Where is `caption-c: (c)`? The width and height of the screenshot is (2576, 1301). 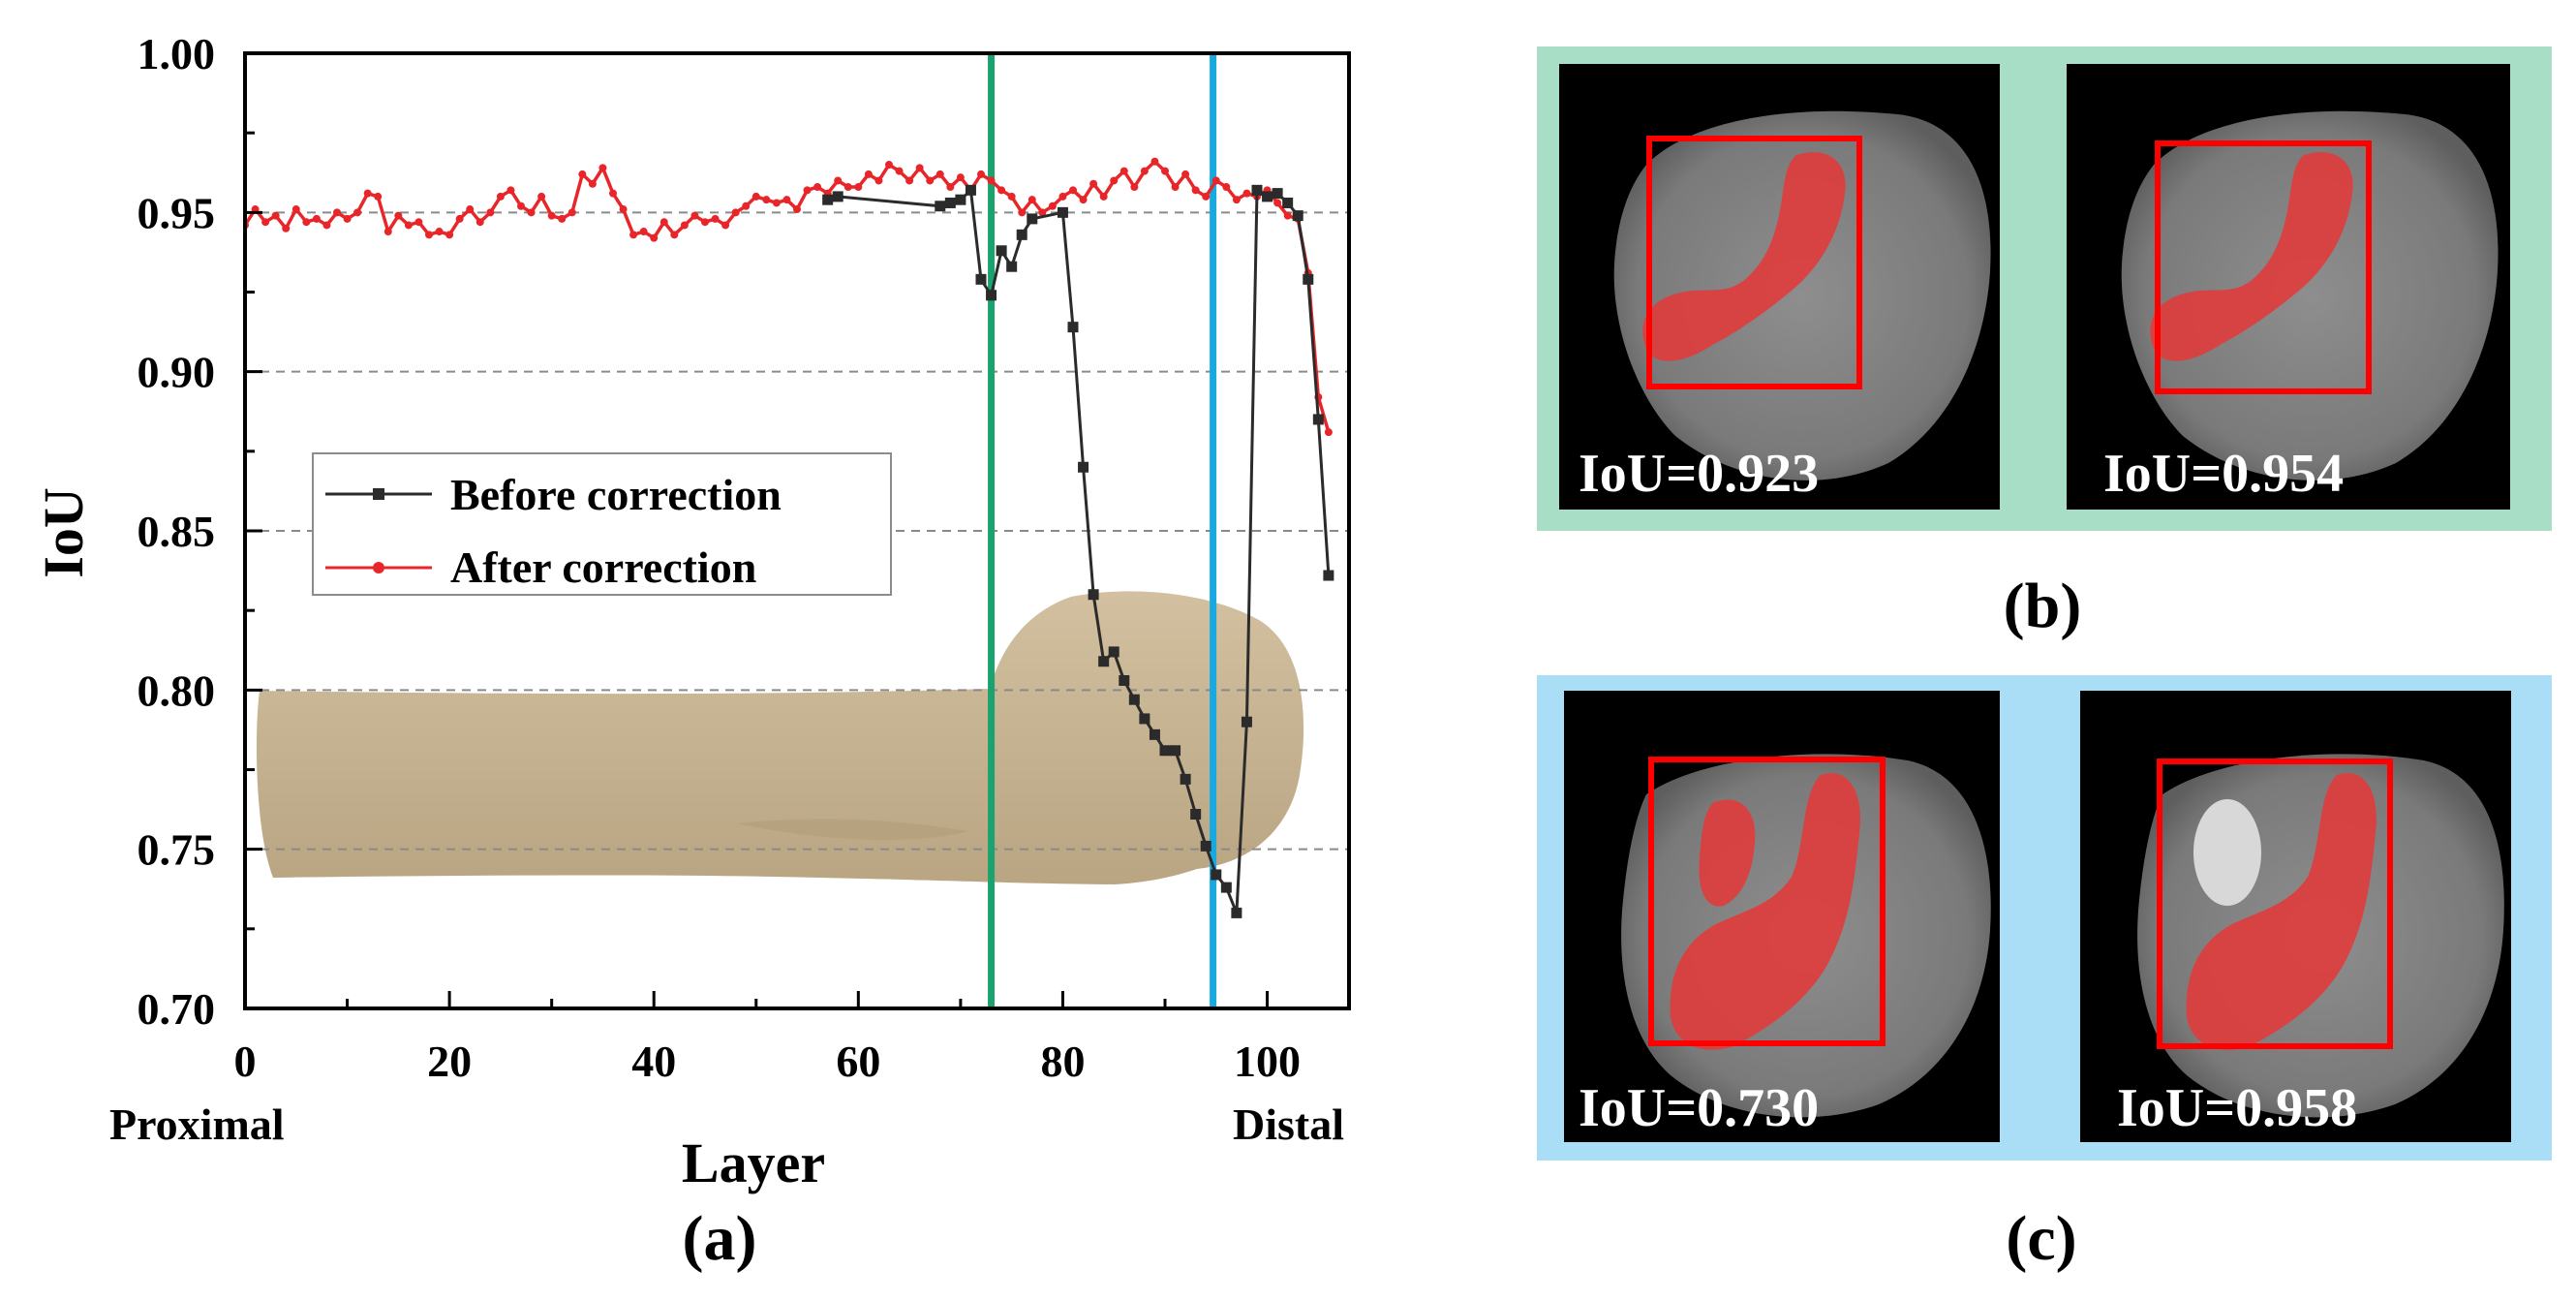 caption-c: (c) is located at coordinates (2041, 1238).